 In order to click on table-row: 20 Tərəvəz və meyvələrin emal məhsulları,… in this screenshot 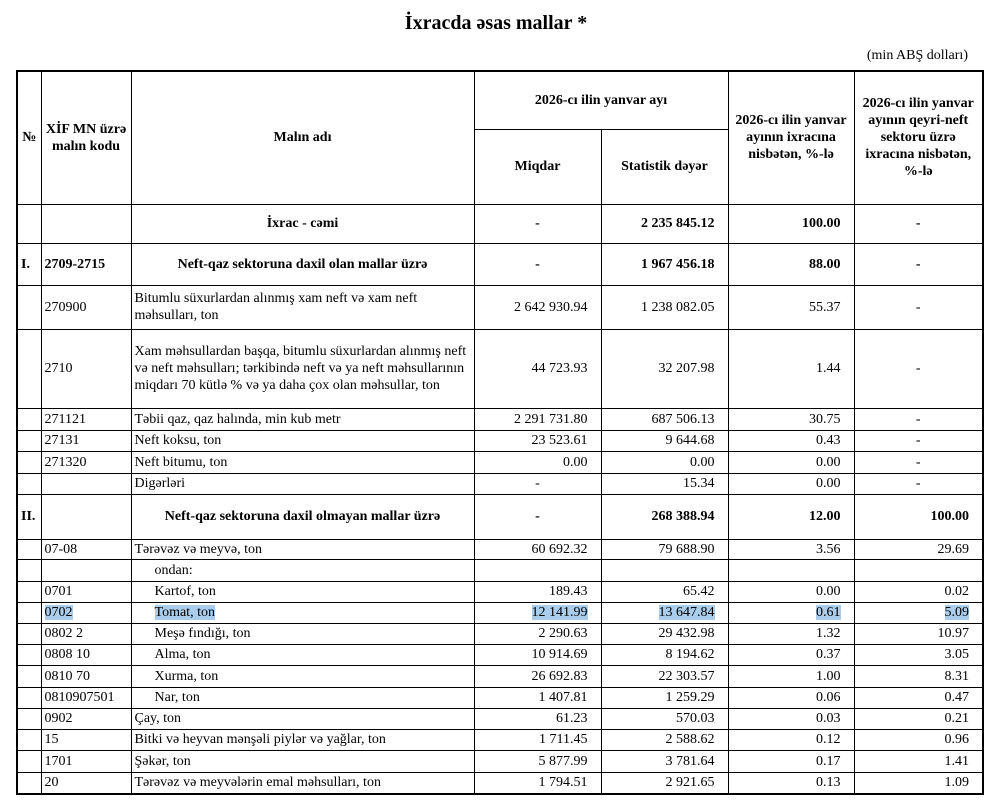, I will do `click(500, 783)`.